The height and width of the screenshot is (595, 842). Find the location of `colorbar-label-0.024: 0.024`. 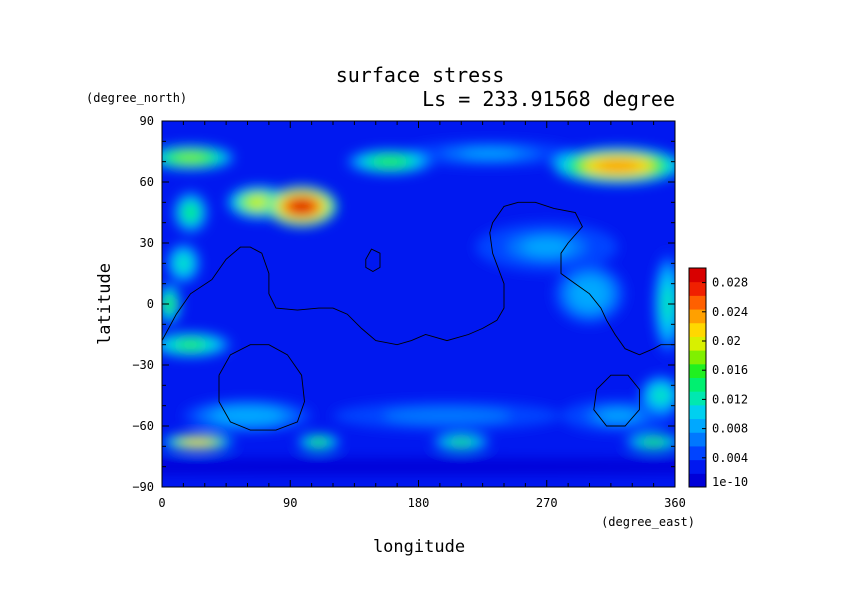

colorbar-label-0.024: 0.024 is located at coordinates (730, 312).